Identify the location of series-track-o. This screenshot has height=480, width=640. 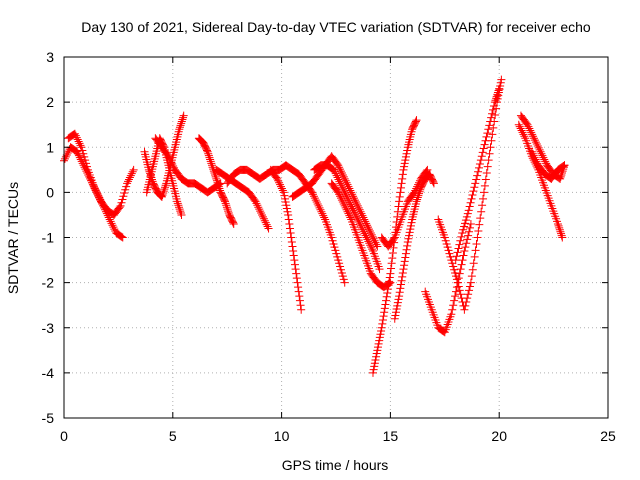
(404, 208).